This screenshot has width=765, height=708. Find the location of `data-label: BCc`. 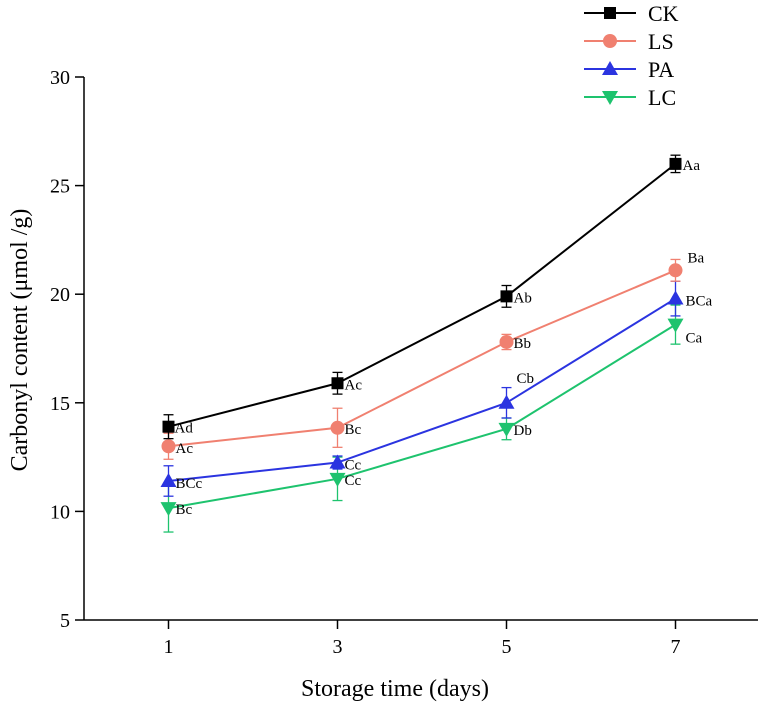

data-label: BCc is located at coordinates (189, 484).